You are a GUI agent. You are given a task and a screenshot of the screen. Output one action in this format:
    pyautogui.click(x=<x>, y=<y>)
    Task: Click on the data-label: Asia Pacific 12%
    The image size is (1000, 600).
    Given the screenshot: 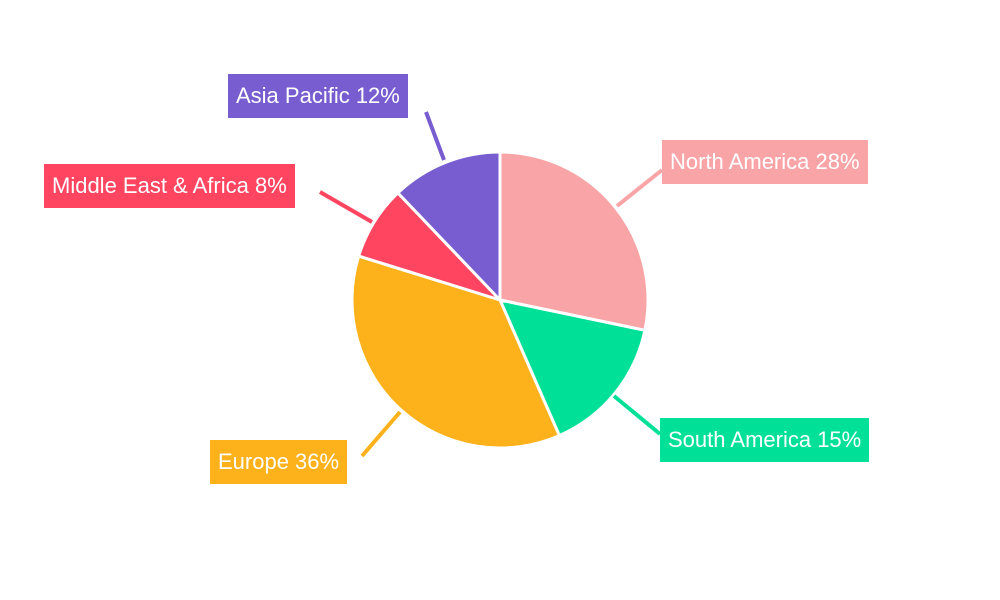 What is the action you would take?
    pyautogui.click(x=318, y=96)
    